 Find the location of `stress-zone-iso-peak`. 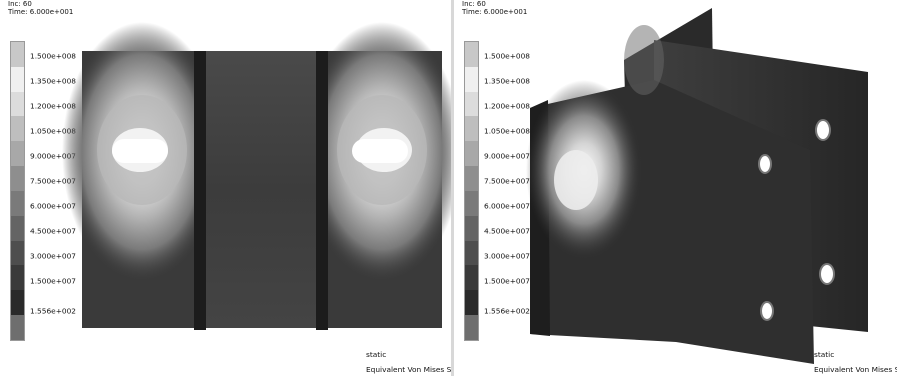

stress-zone-iso-peak is located at coordinates (576, 180).